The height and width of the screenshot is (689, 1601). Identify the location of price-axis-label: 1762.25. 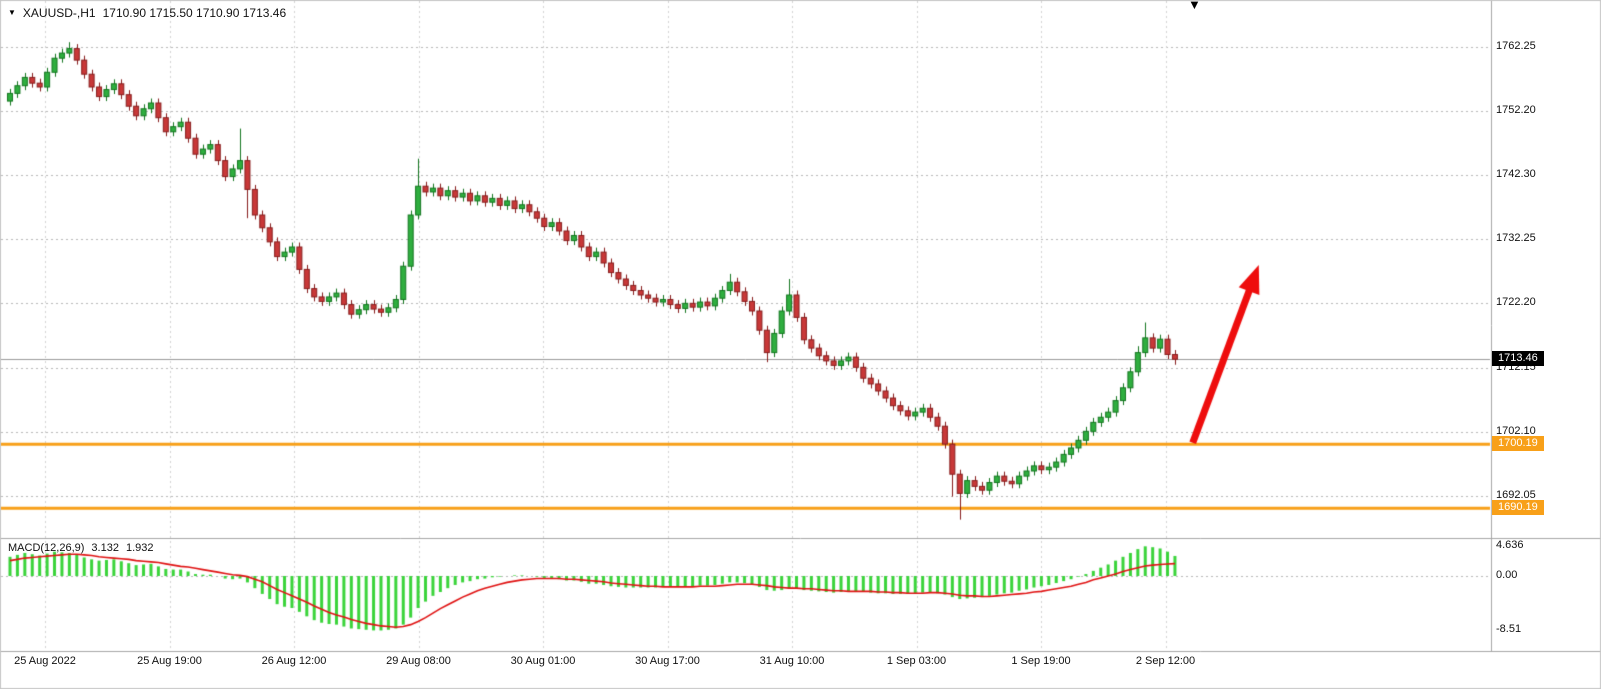
(1516, 46).